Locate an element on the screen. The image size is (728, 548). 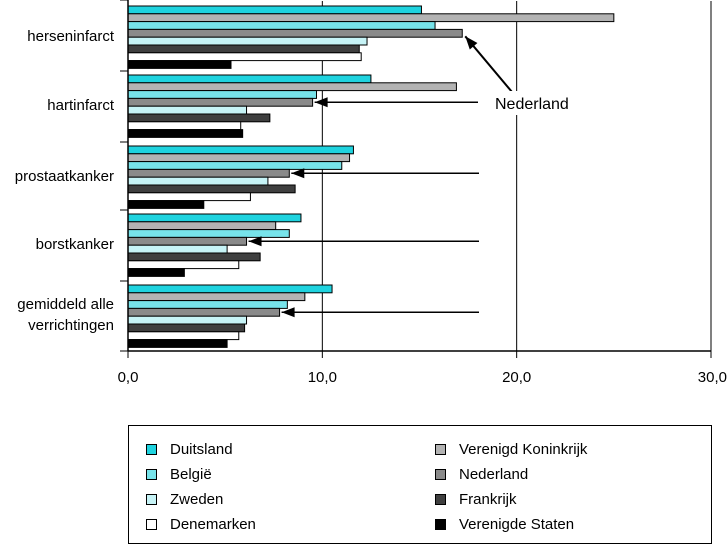
bar-duitsland-prostaatkanker is located at coordinates (240, 150).